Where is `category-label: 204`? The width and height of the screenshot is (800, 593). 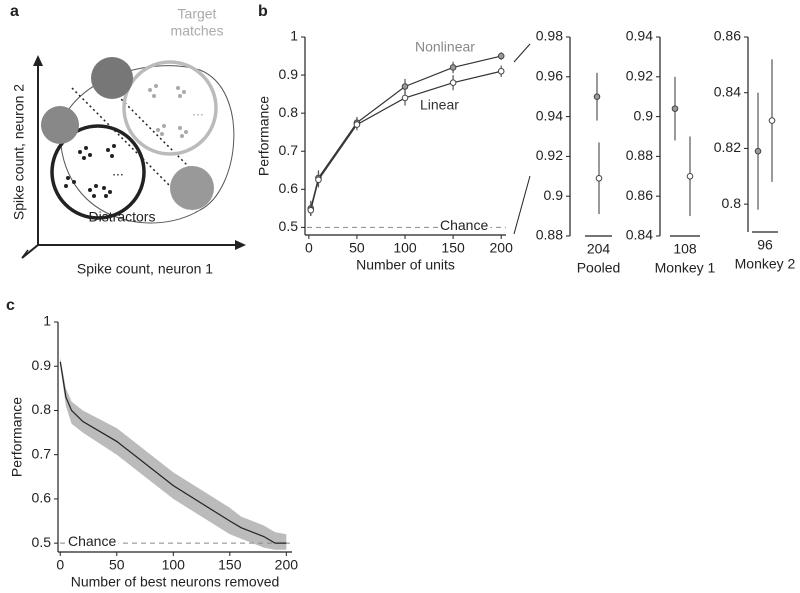
category-label: 204 is located at coordinates (599, 249).